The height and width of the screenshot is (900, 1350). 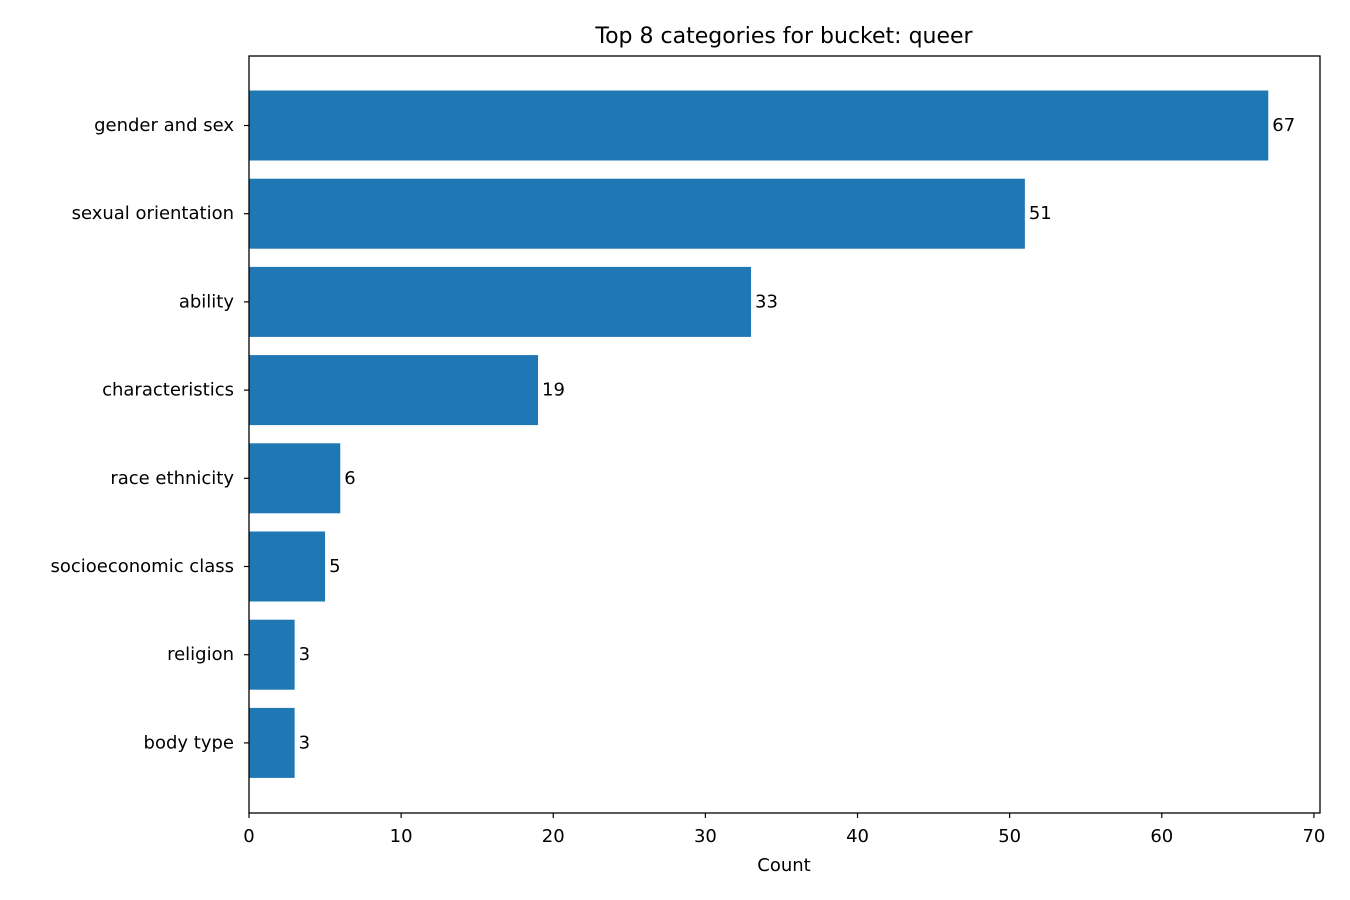 I want to click on x-axis-title: Count, so click(x=783, y=865).